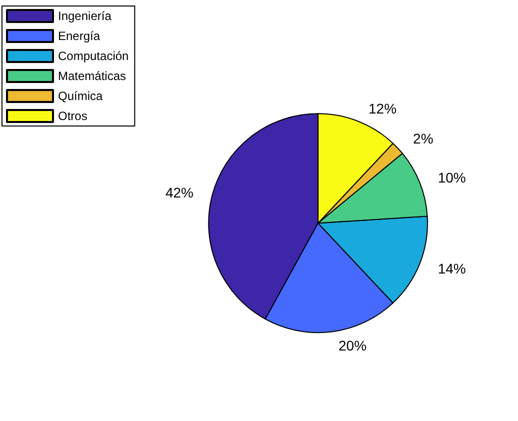 The width and height of the screenshot is (518, 421). I want to click on data-label: 42%, so click(179, 192).